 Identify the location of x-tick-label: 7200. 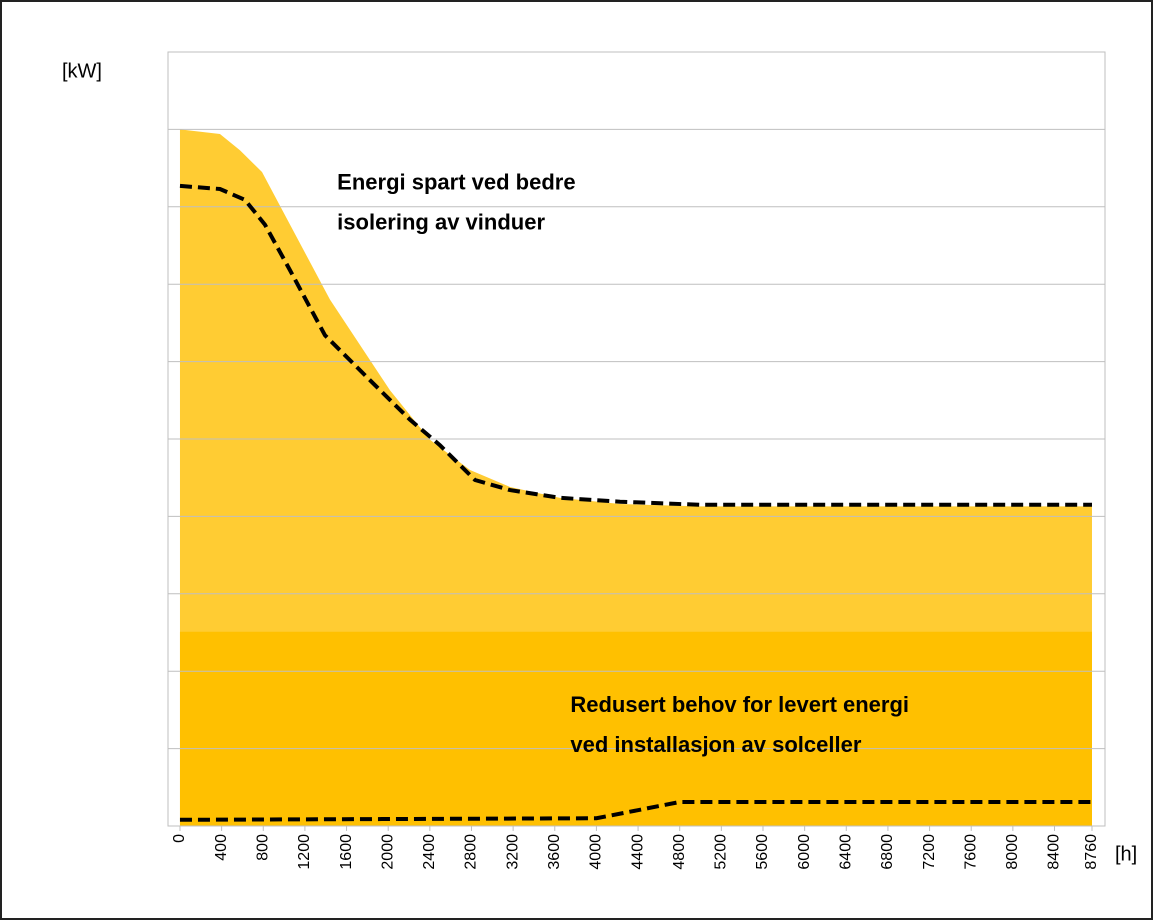
(929, 852).